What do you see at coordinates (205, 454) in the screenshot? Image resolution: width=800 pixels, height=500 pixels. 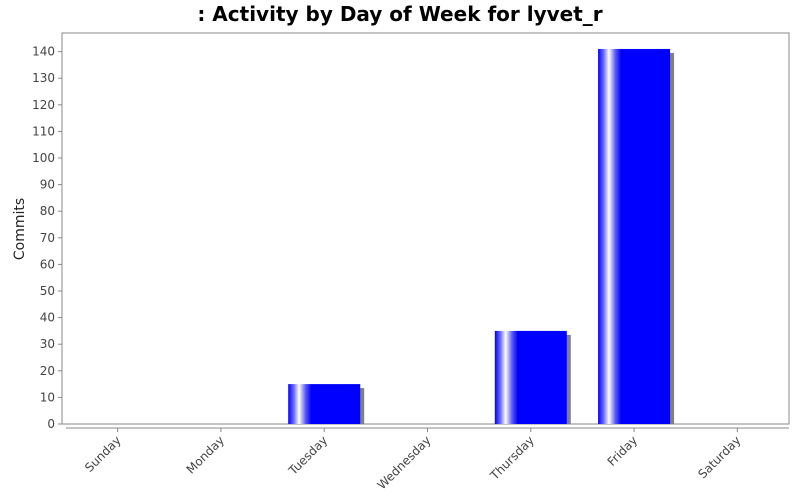 I see `x-tick-label: Monday` at bounding box center [205, 454].